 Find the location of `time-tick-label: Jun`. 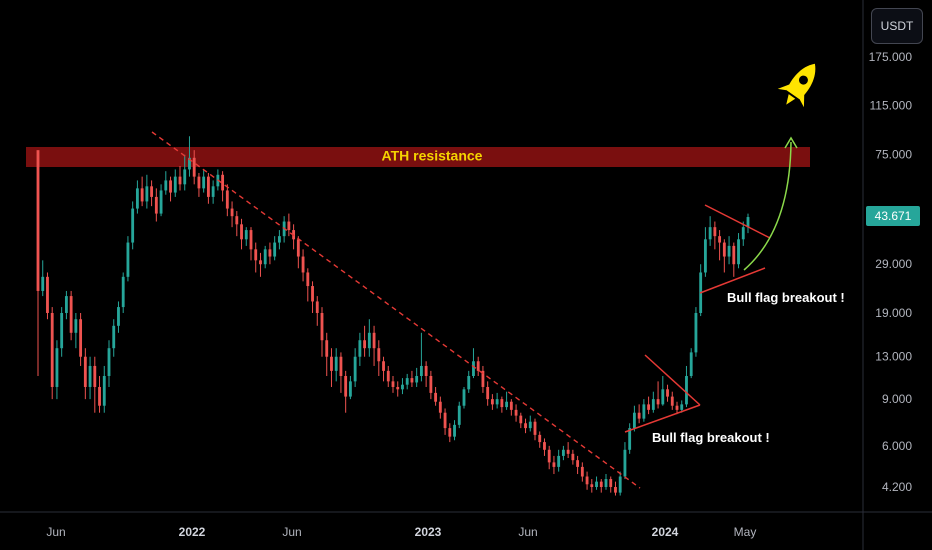

time-tick-label: Jun is located at coordinates (527, 532).